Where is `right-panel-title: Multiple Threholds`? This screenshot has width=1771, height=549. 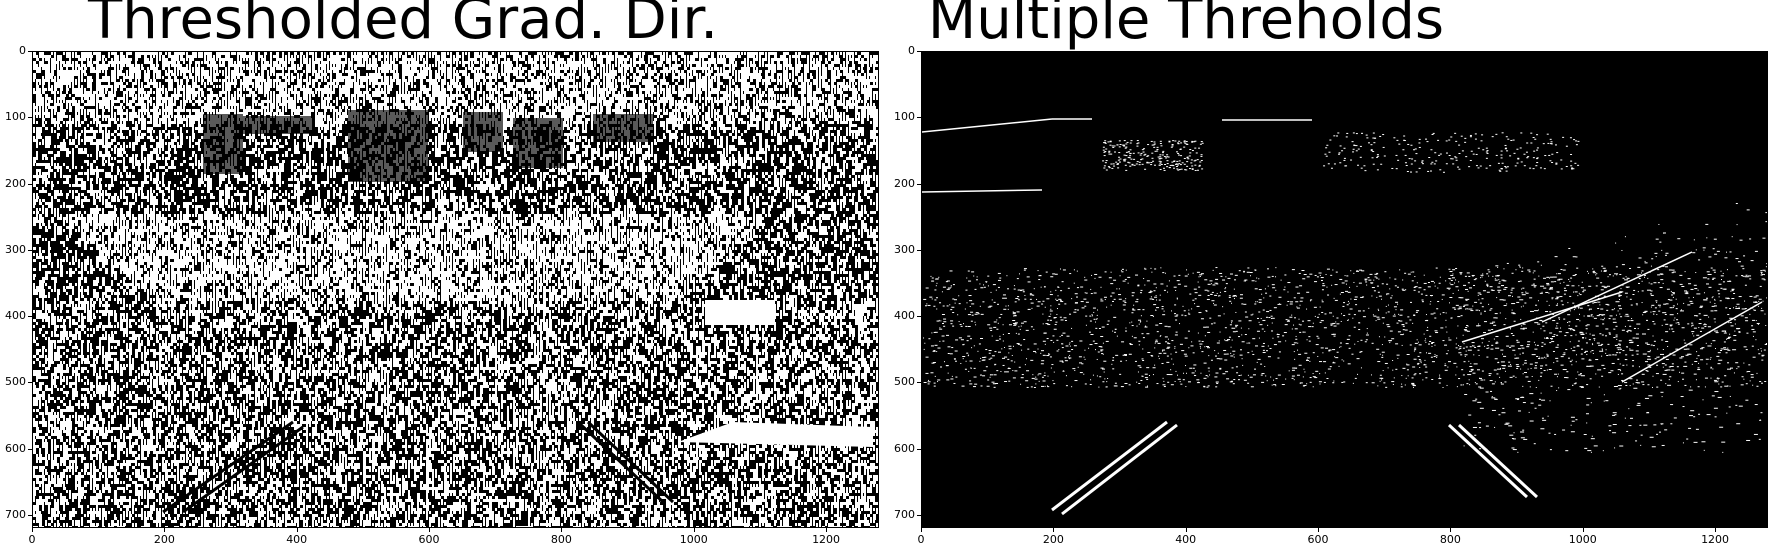 right-panel-title: Multiple Threholds is located at coordinates (1186, 24).